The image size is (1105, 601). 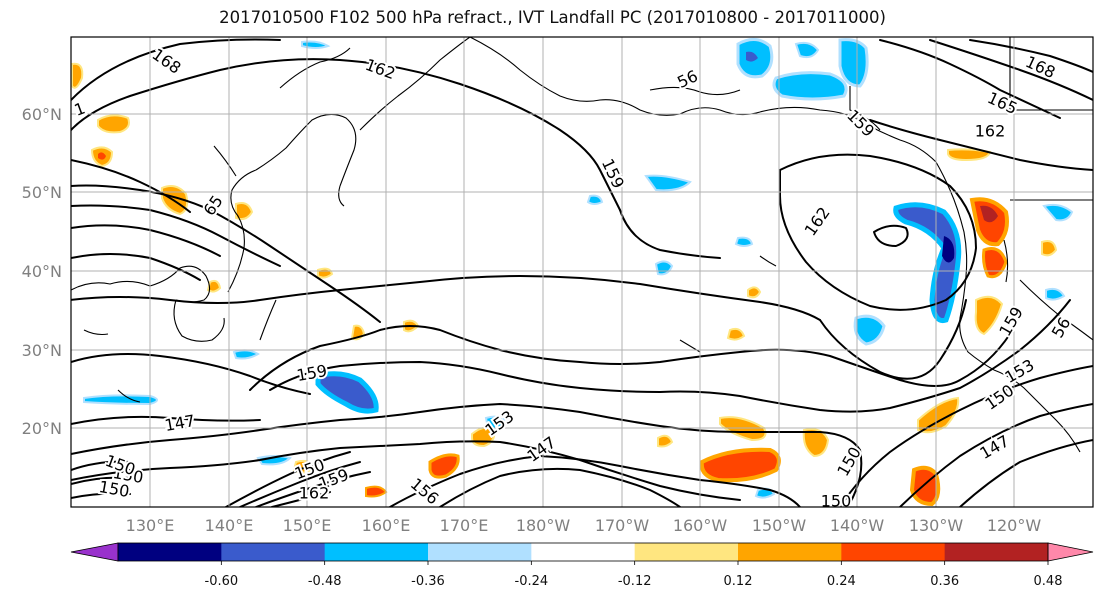 What do you see at coordinates (150, 525) in the screenshot?
I see `lon-label: 130°E` at bounding box center [150, 525].